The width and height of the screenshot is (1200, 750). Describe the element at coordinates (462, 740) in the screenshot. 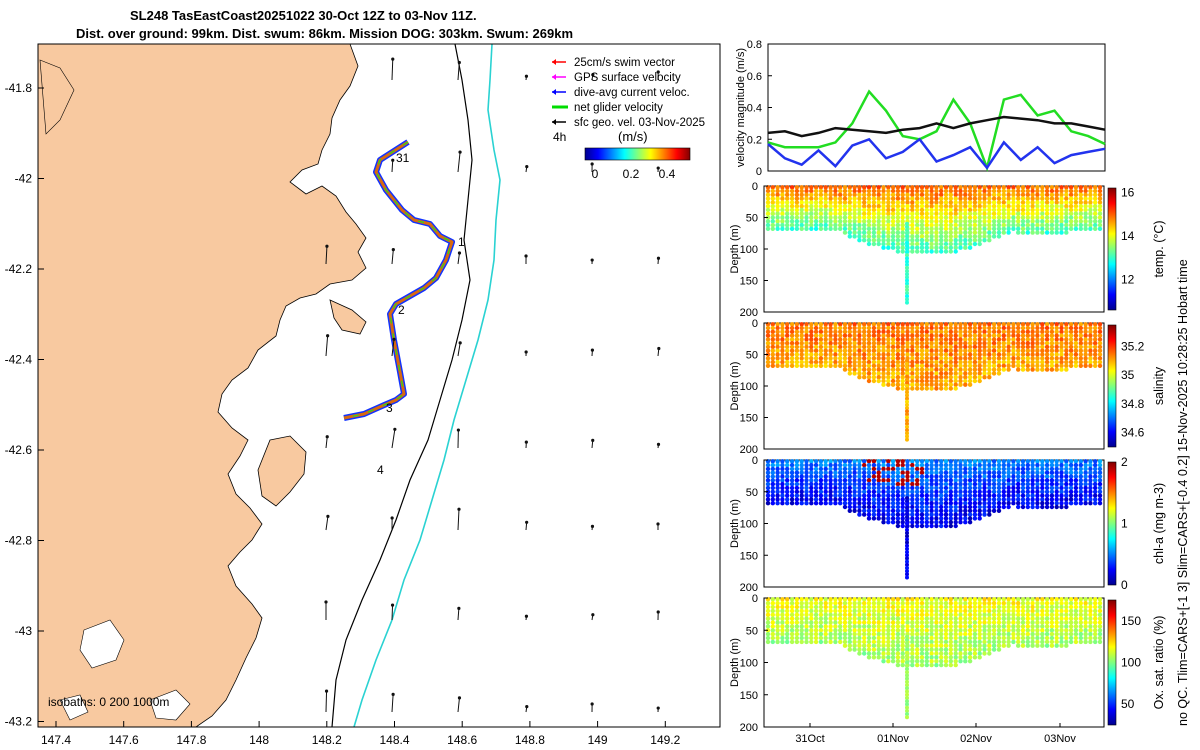

I see `map-x-tick-label: 148.6` at that location.